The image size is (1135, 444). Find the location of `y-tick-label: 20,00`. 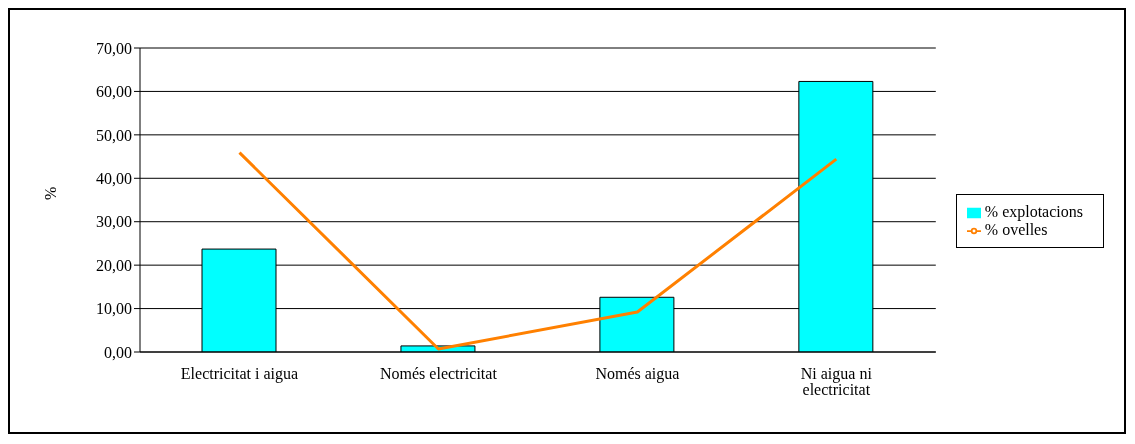

y-tick-label: 20,00 is located at coordinates (114, 265).